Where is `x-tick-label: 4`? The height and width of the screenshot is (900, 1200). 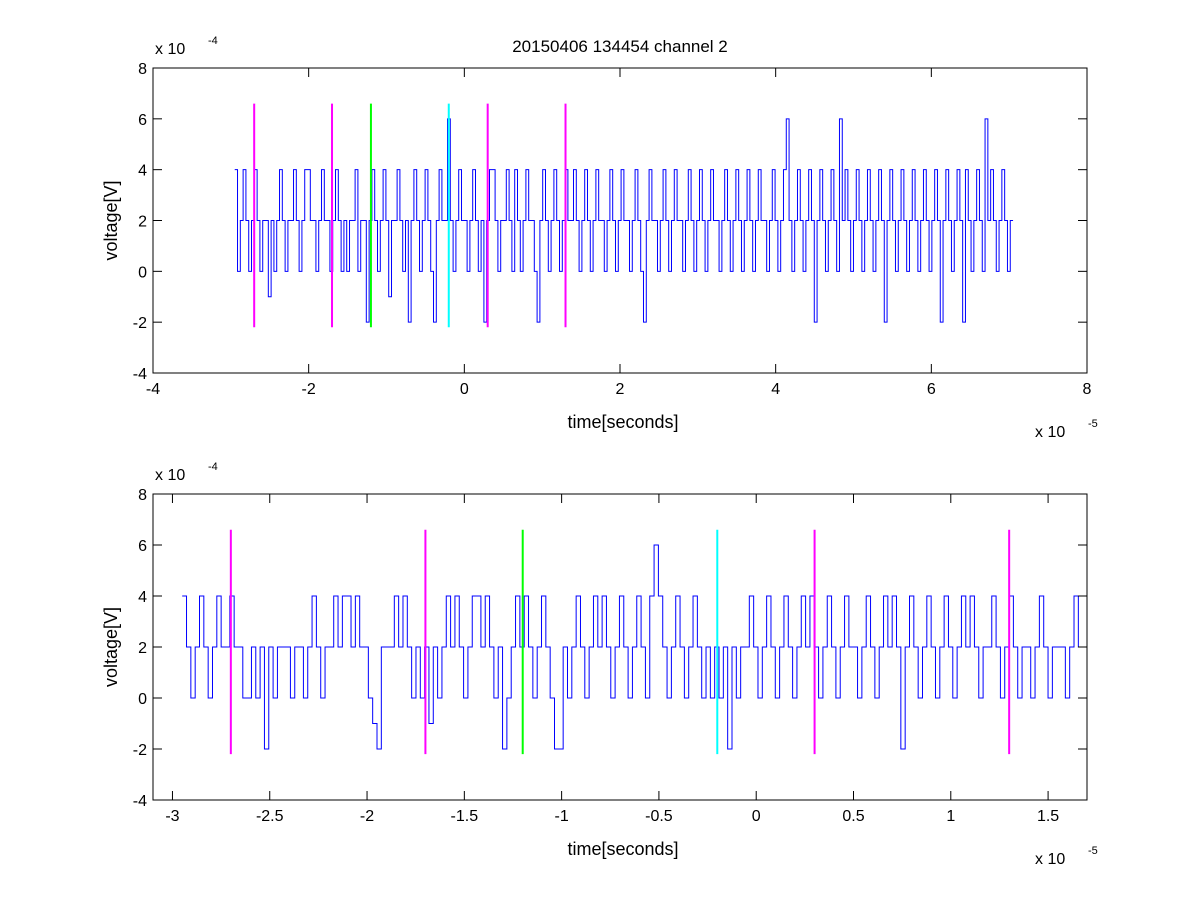 x-tick-label: 4 is located at coordinates (775, 389).